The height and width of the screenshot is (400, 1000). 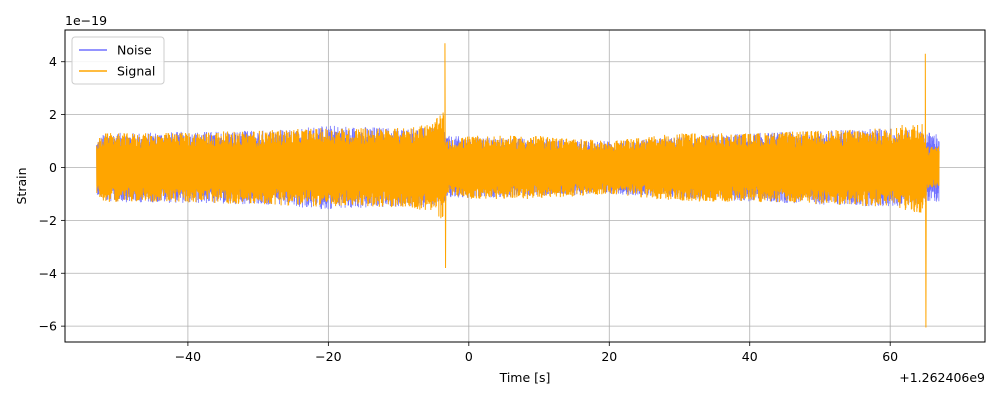 What do you see at coordinates (136, 71) in the screenshot?
I see `legend-label-signal: Signal` at bounding box center [136, 71].